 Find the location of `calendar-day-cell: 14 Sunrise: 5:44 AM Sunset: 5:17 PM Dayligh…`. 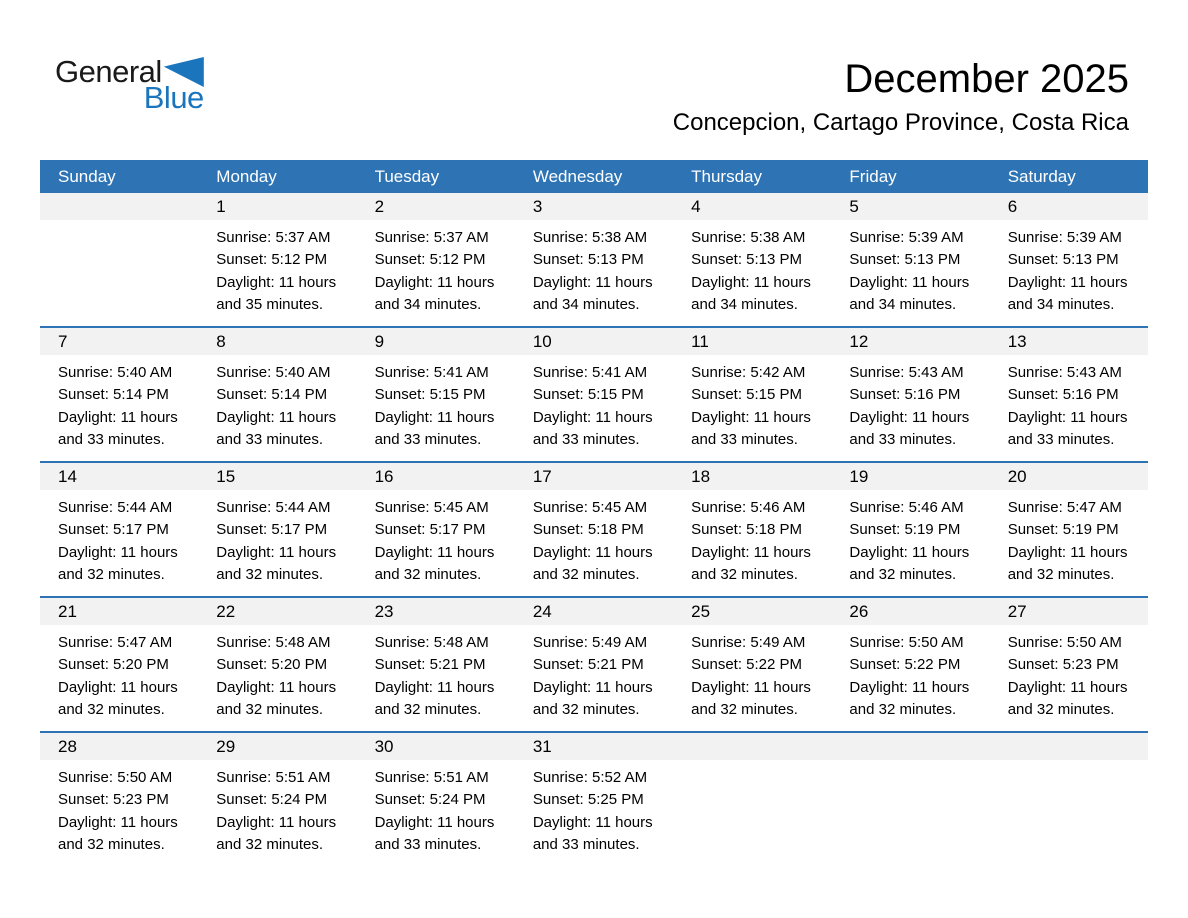

calendar-day-cell: 14 Sunrise: 5:44 AM Sunset: 5:17 PM Dayligh… is located at coordinates (119, 529).